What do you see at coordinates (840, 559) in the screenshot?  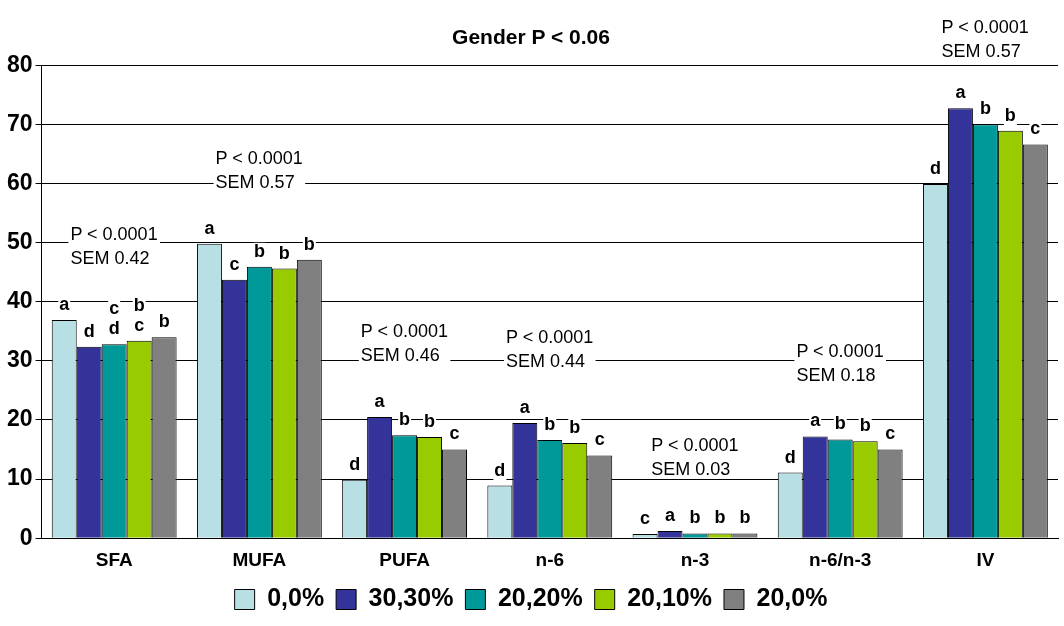 I see `x-tick-label: n-6/n-3` at bounding box center [840, 559].